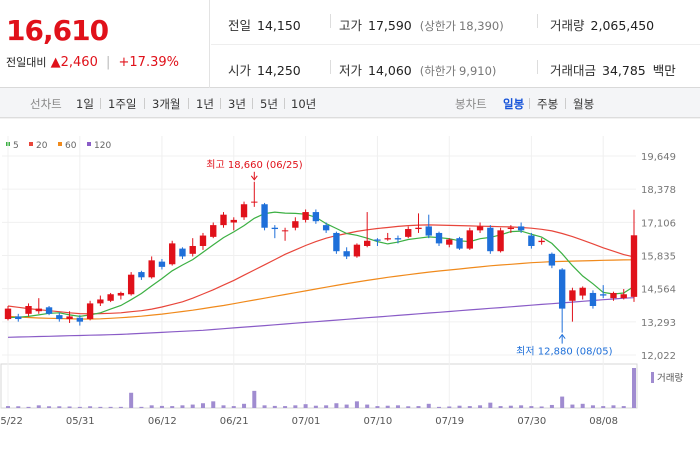  Describe the element at coordinates (105, 44) in the screenshot. I see `price-summary: 16,610 전일대비 ▲2,460 | +17.39%` at that location.